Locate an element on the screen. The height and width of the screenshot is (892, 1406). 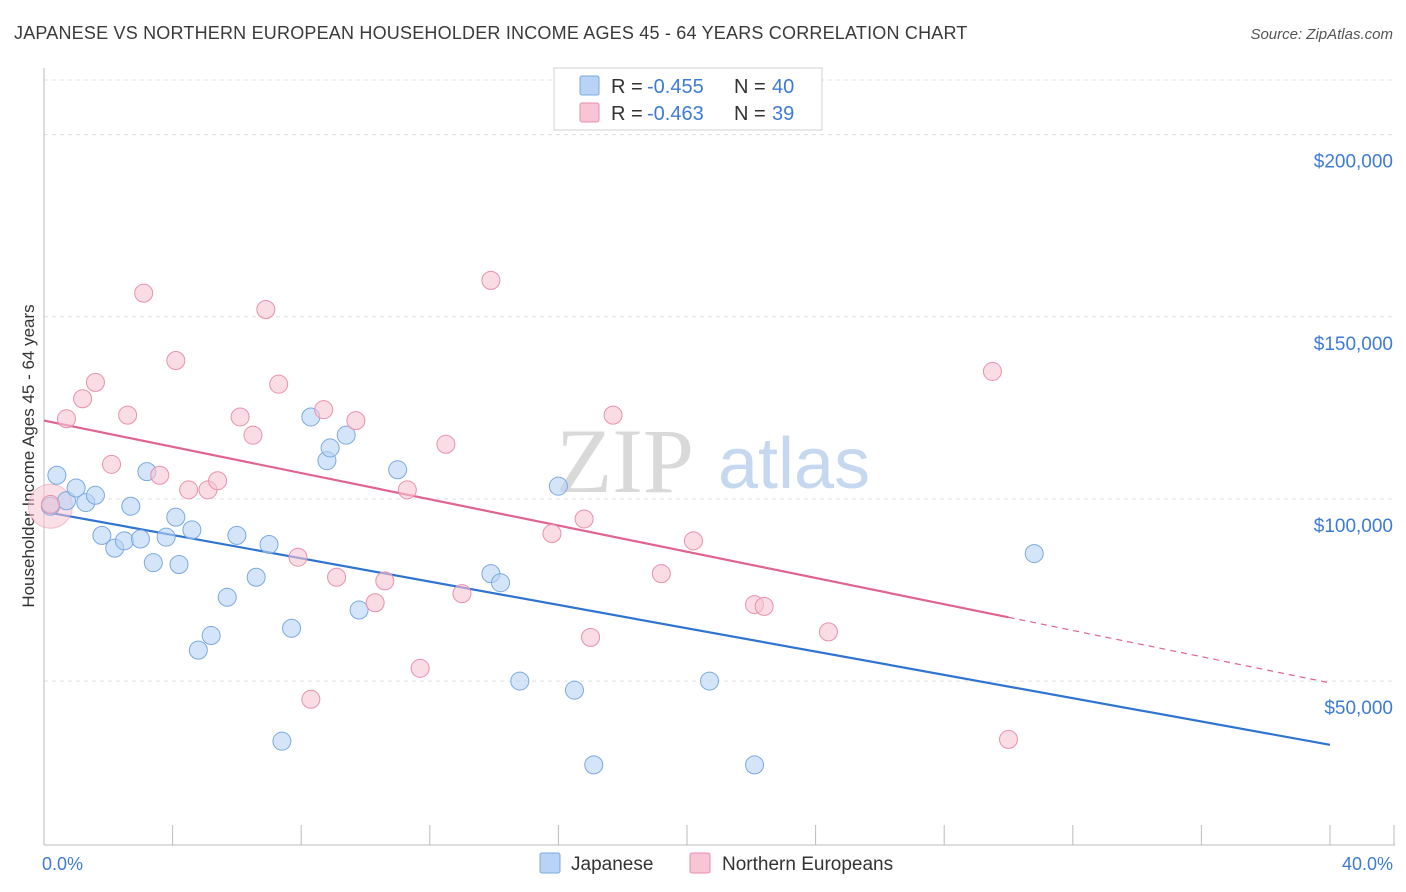
legend-r-value: -0.455 is located at coordinates (675, 87).